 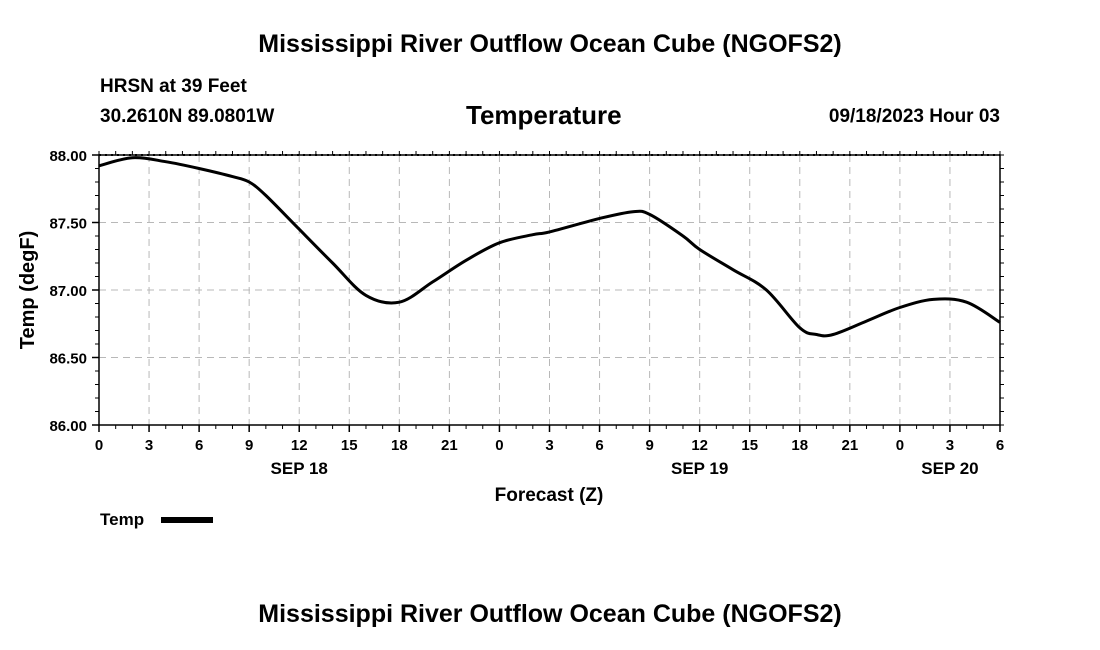 I want to click on day-label: SEP 18, so click(x=299, y=468).